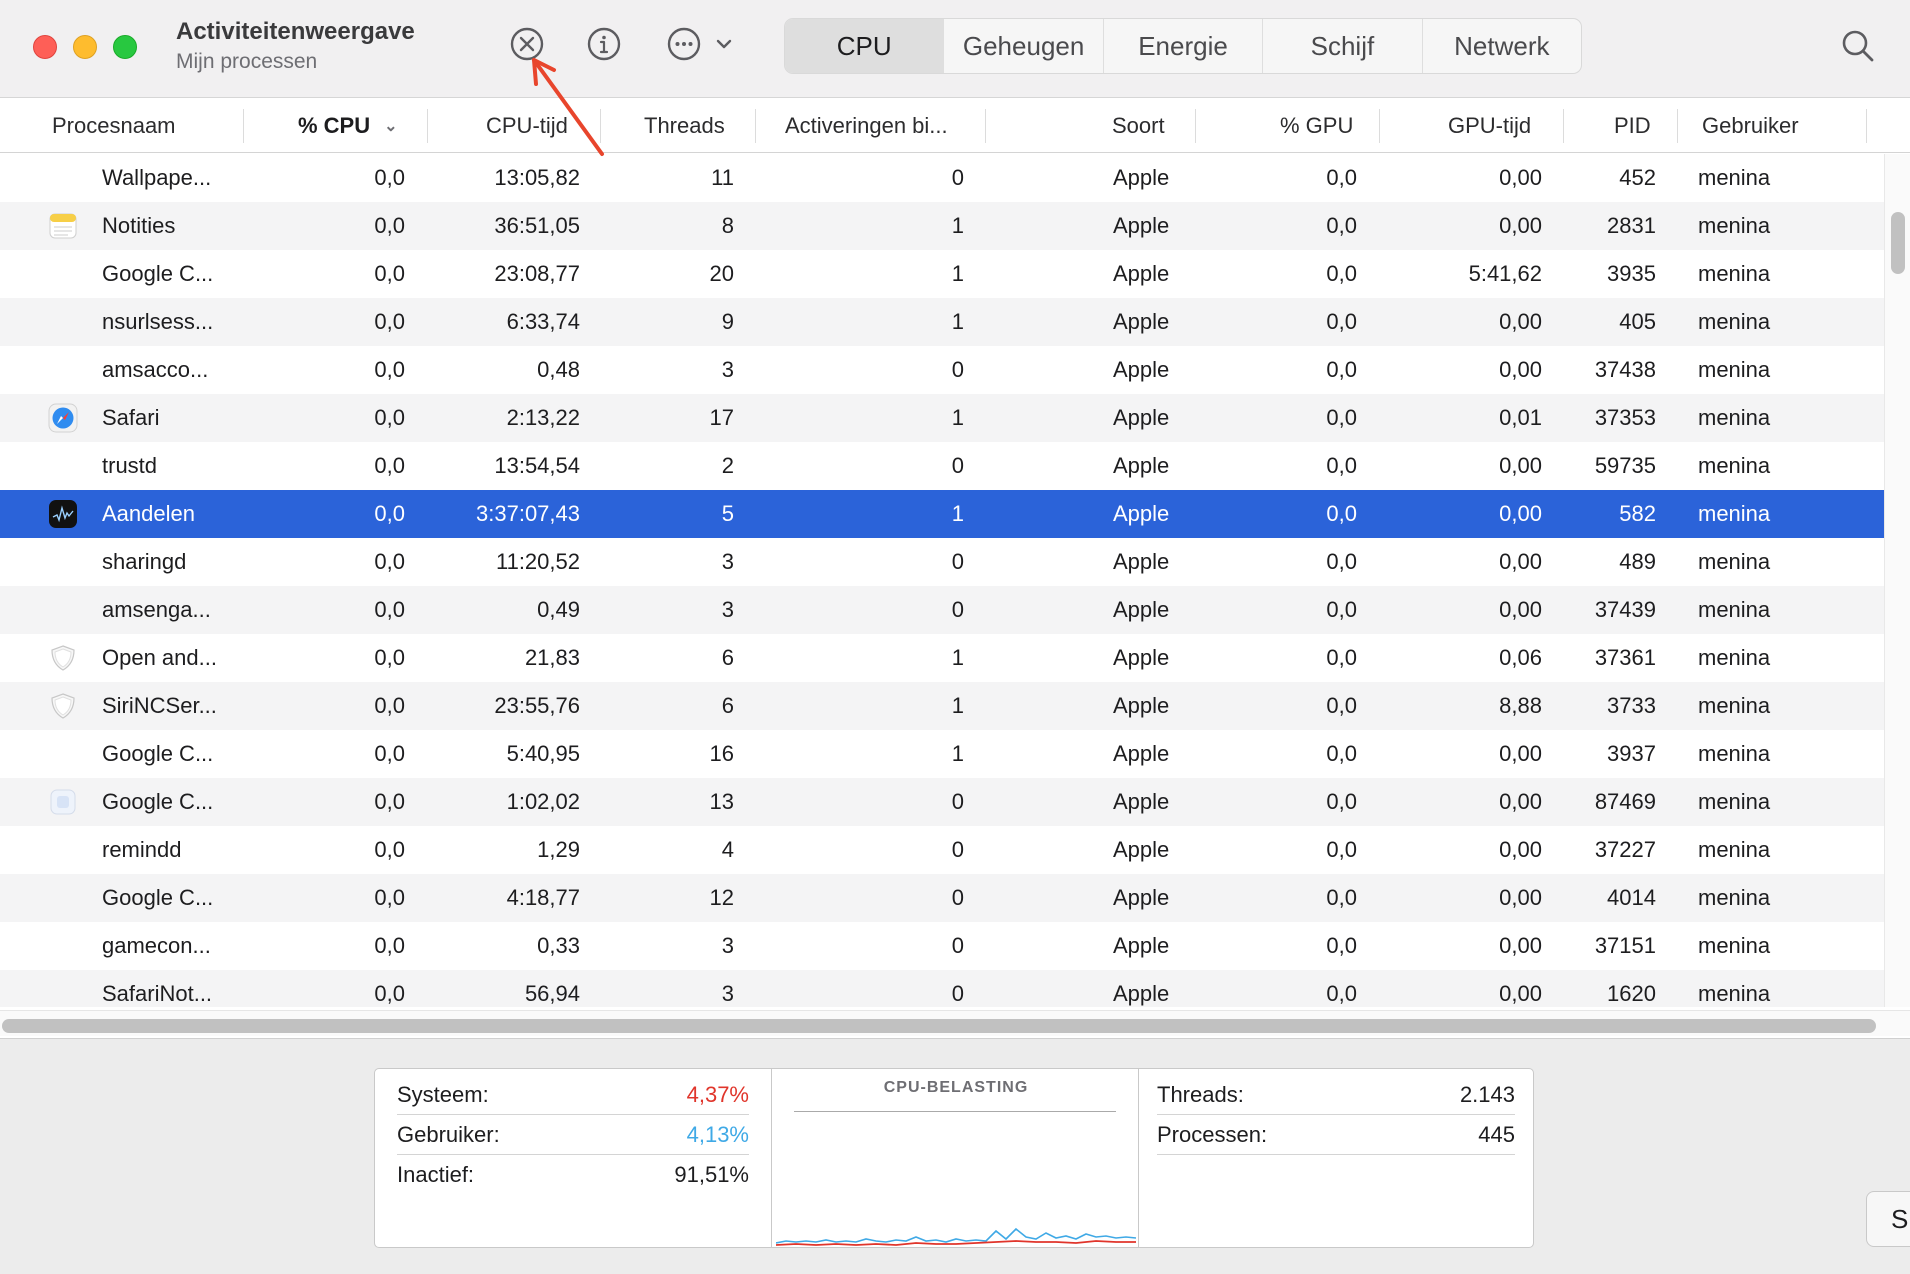  I want to click on vertical-scroll-thumb, so click(1898, 243).